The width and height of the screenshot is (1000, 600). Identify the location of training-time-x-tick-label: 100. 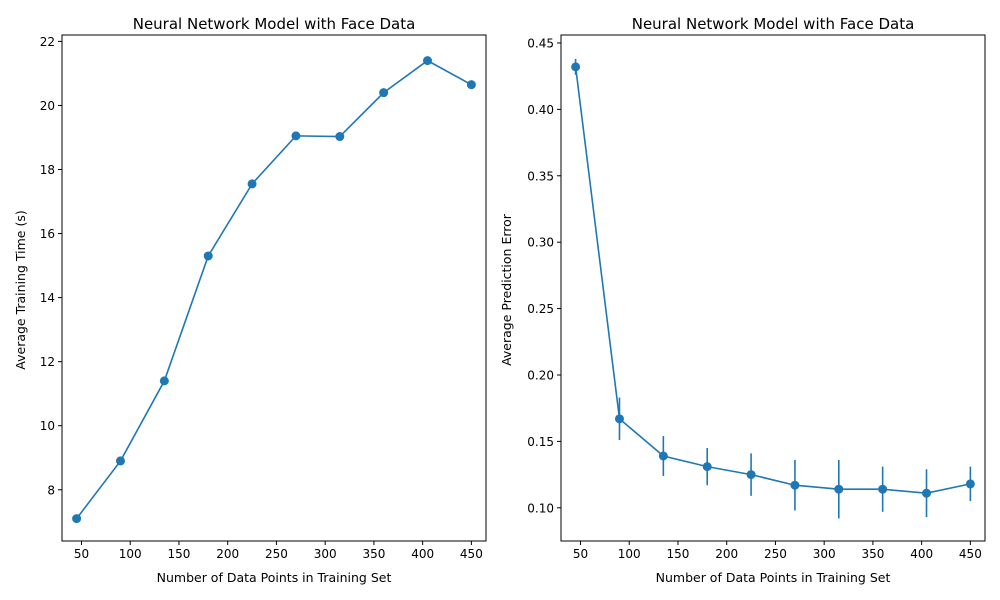
(130, 554).